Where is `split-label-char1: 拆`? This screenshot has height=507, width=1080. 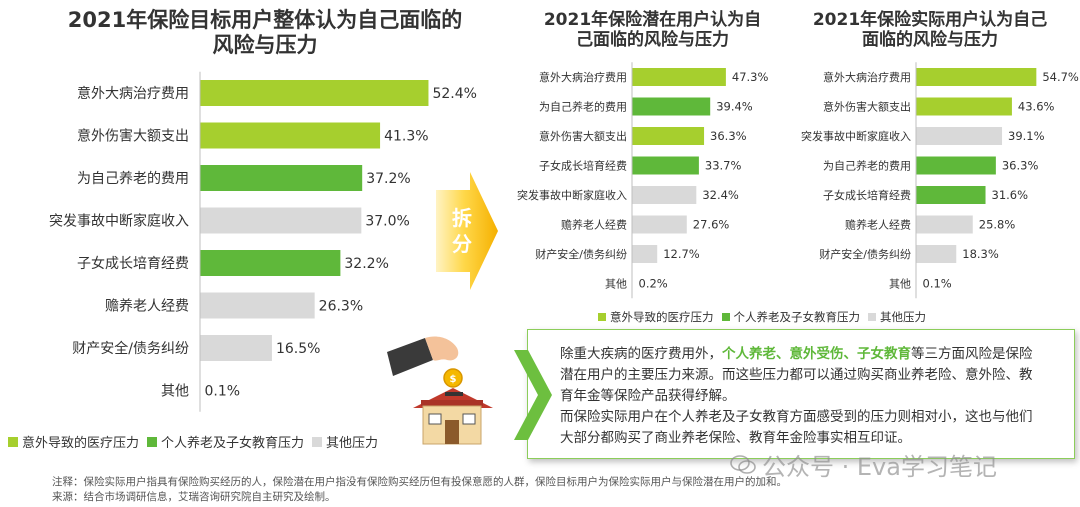
split-label-char1: 拆 is located at coordinates (462, 218).